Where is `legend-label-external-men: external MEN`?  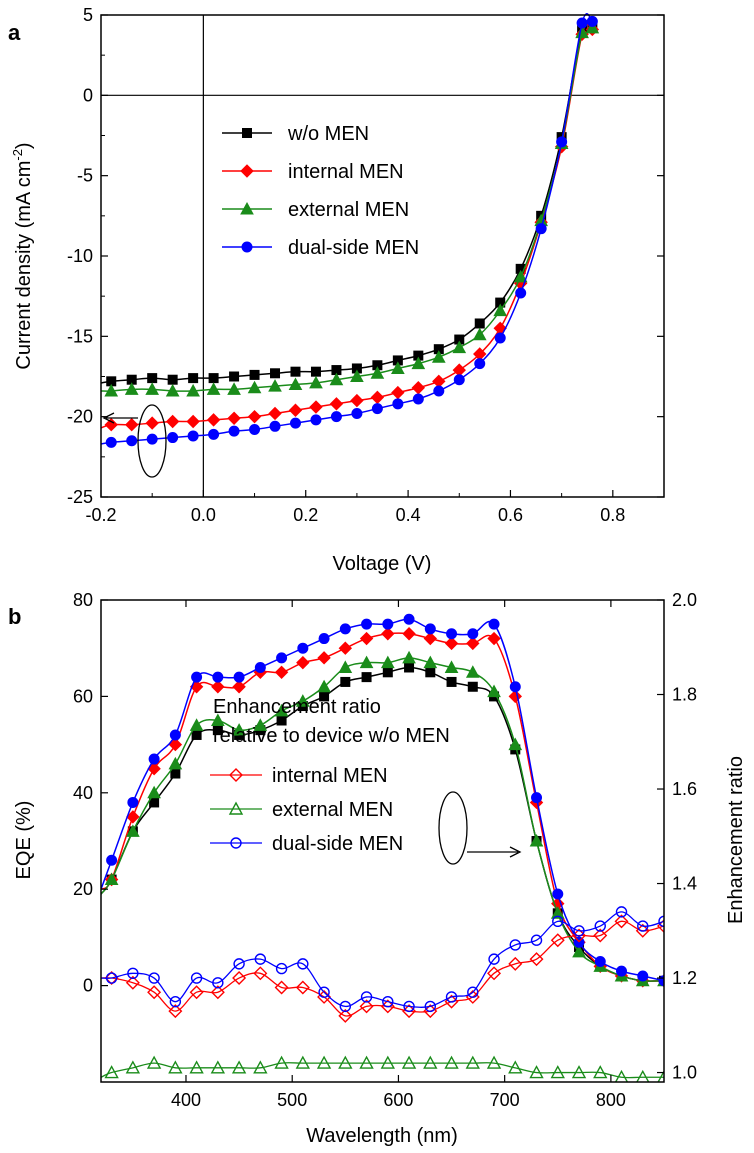
legend-label-external-men: external MEN is located at coordinates (348, 210).